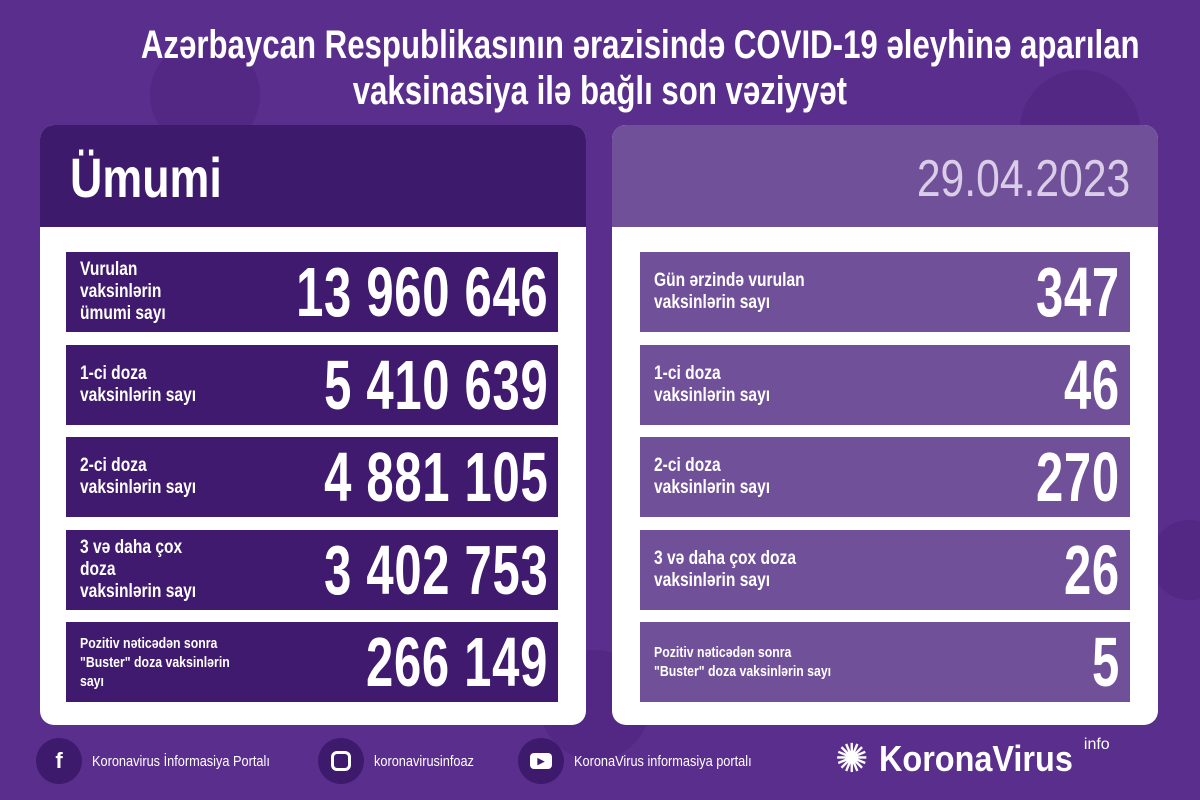 The width and height of the screenshot is (1200, 800). I want to click on facebook-icon: f, so click(59, 761).